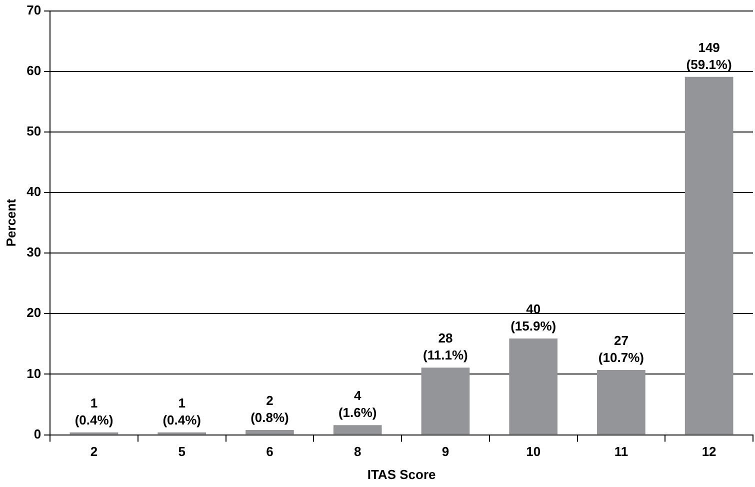 The image size is (755, 487). Describe the element at coordinates (709, 452) in the screenshot. I see `x-tick-label: 12` at that location.